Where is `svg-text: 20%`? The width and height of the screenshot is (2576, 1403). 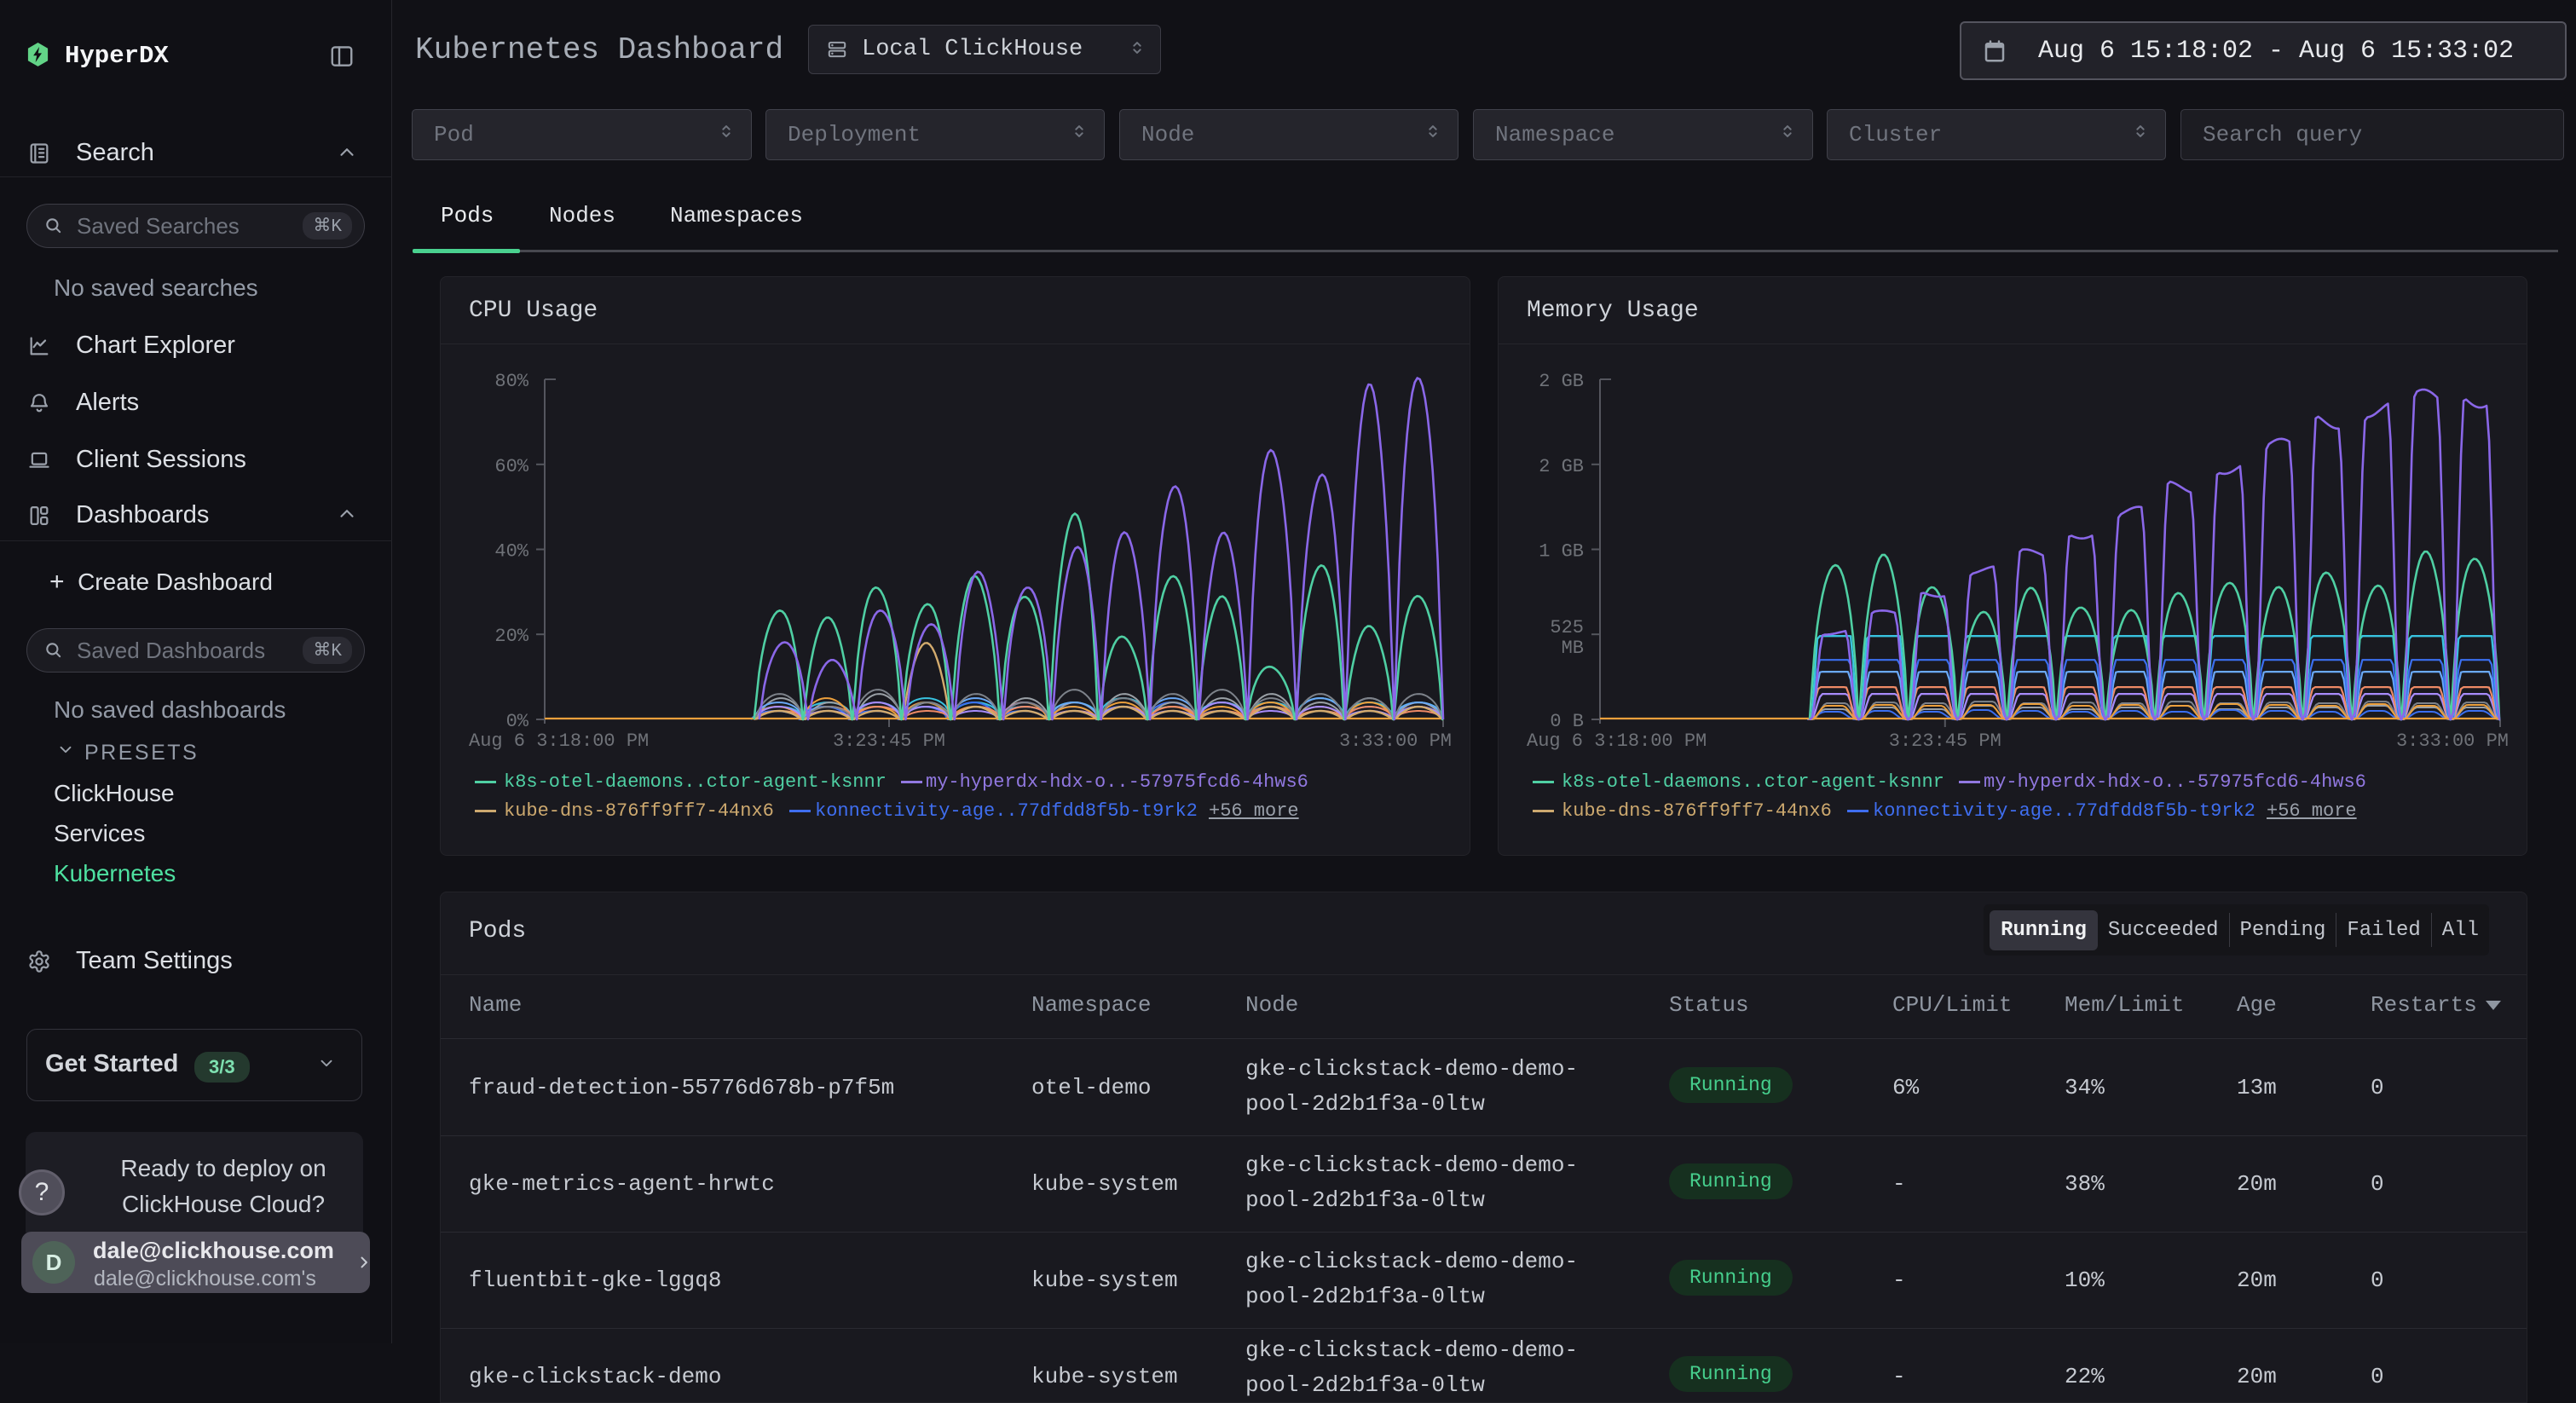
svg-text: 20% is located at coordinates (511, 637).